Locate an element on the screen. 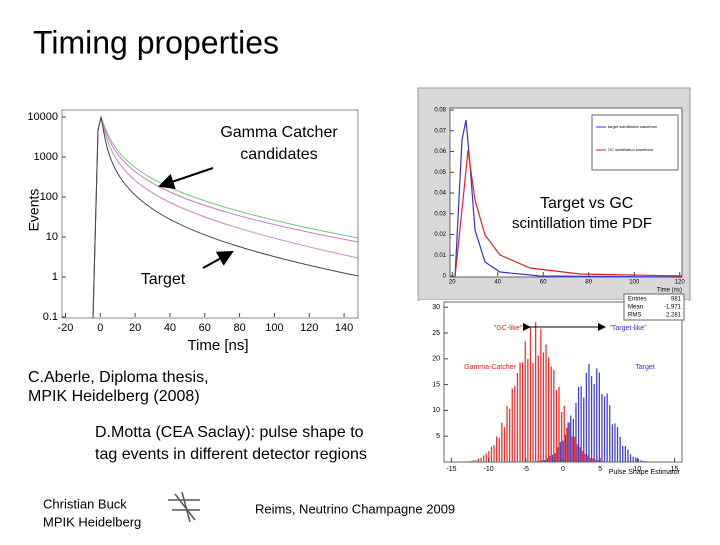 The image size is (720, 545). y-tick-label: 1 is located at coordinates (55, 277).